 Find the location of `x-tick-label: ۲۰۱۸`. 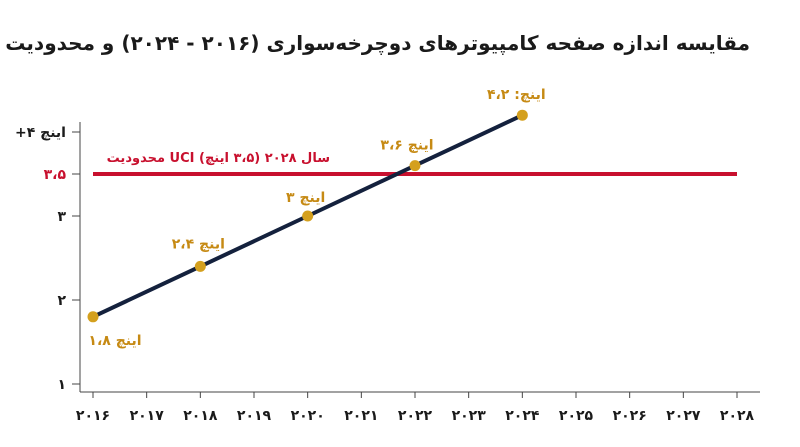

x-tick-label: ۲۰۱۸ is located at coordinates (200, 416).